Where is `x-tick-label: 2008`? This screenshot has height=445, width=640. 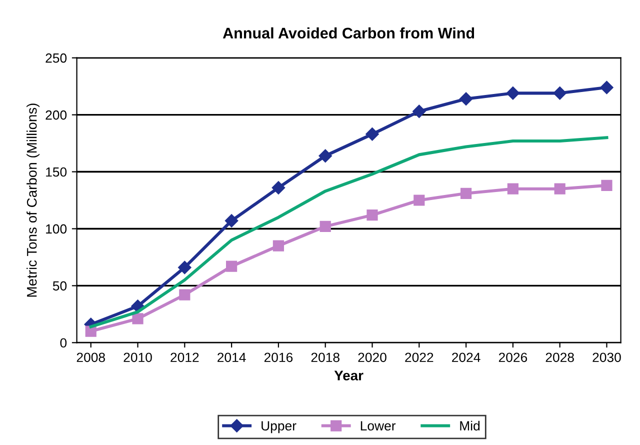
x-tick-label: 2008 is located at coordinates (90, 357).